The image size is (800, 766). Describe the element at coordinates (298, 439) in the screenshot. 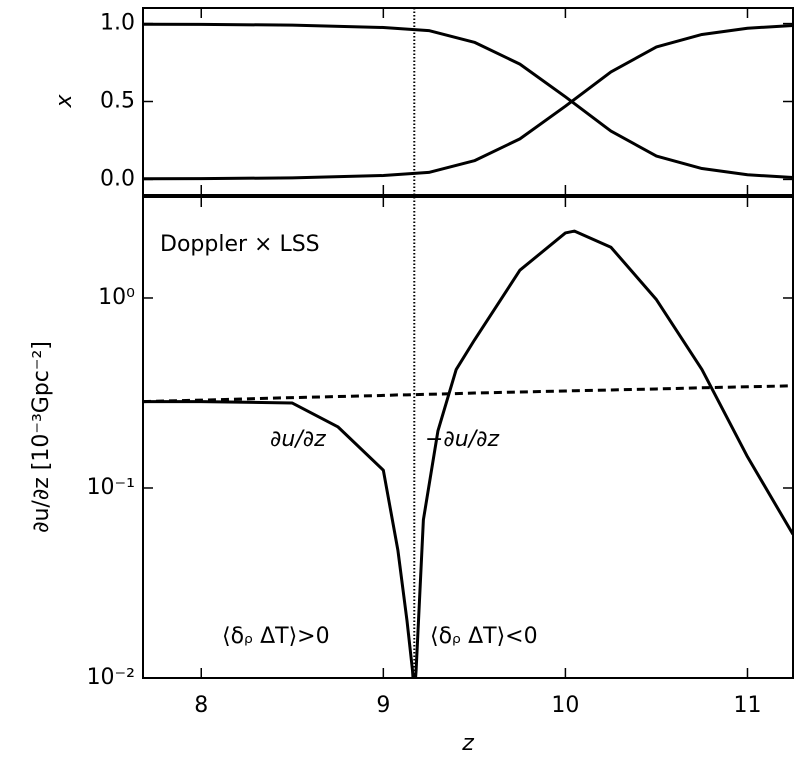

I see `annotation: ∂u/∂z` at that location.